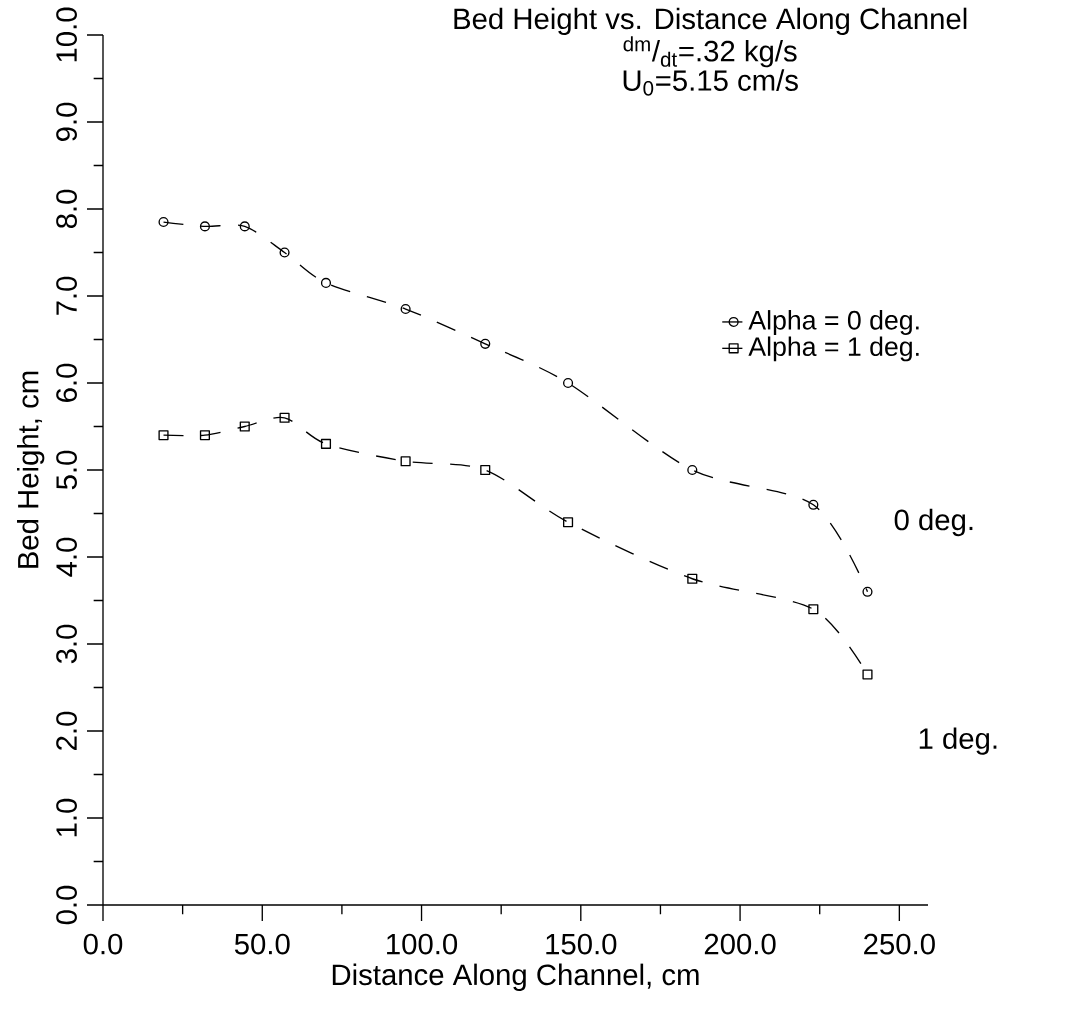 The image size is (1084, 1013). Describe the element at coordinates (66, 209) in the screenshot. I see `y-tick-label: 8.0` at that location.